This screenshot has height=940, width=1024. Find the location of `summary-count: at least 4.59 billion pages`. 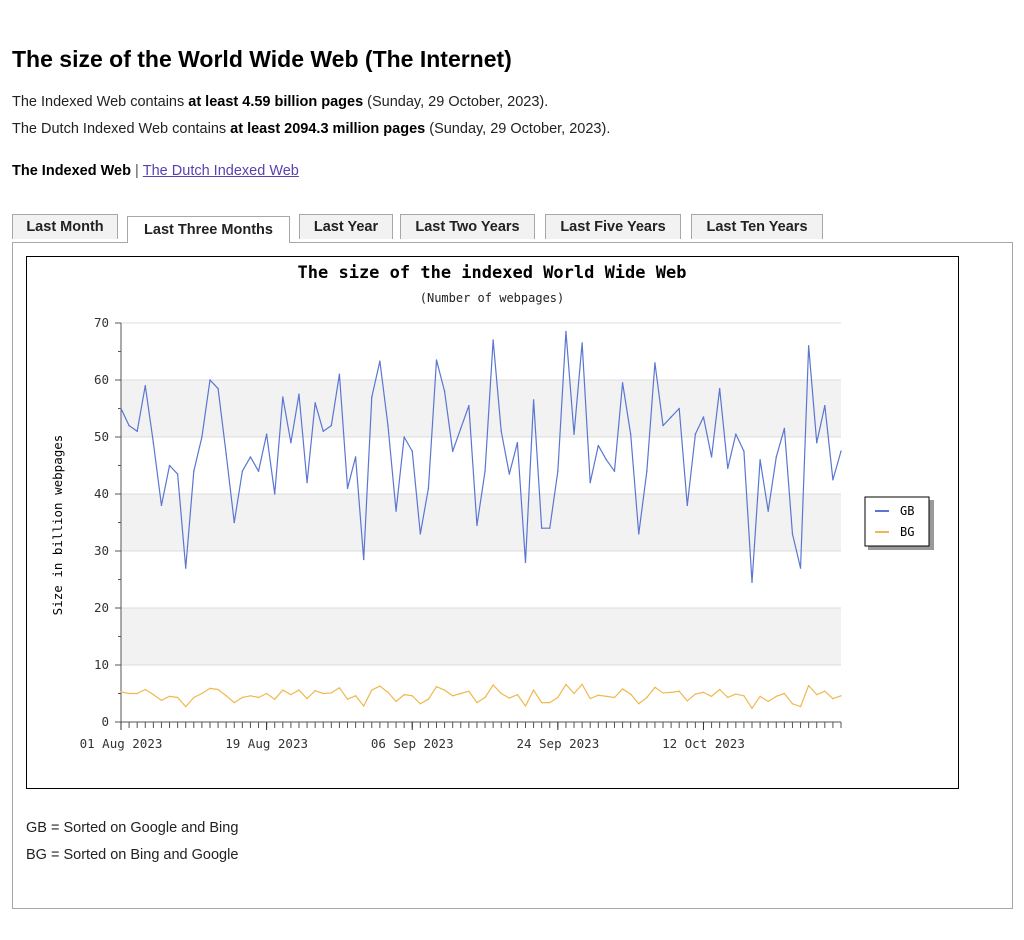

summary-count: at least 4.59 billion pages is located at coordinates (276, 102).